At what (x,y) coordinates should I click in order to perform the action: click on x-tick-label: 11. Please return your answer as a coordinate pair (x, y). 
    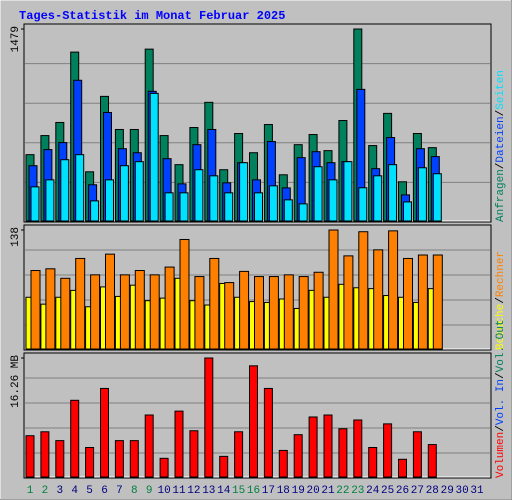
    Looking at the image, I should click on (179, 491).